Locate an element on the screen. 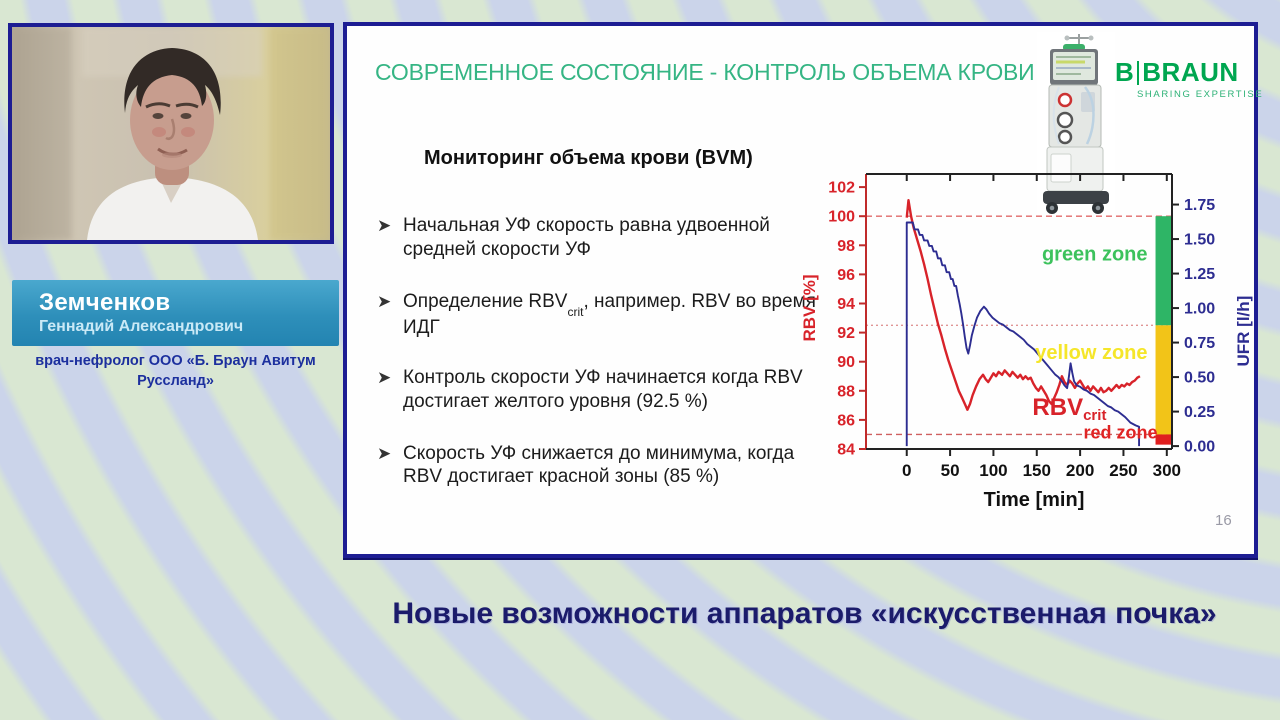 The height and width of the screenshot is (720, 1280). svg-text: 50 is located at coordinates (950, 470).